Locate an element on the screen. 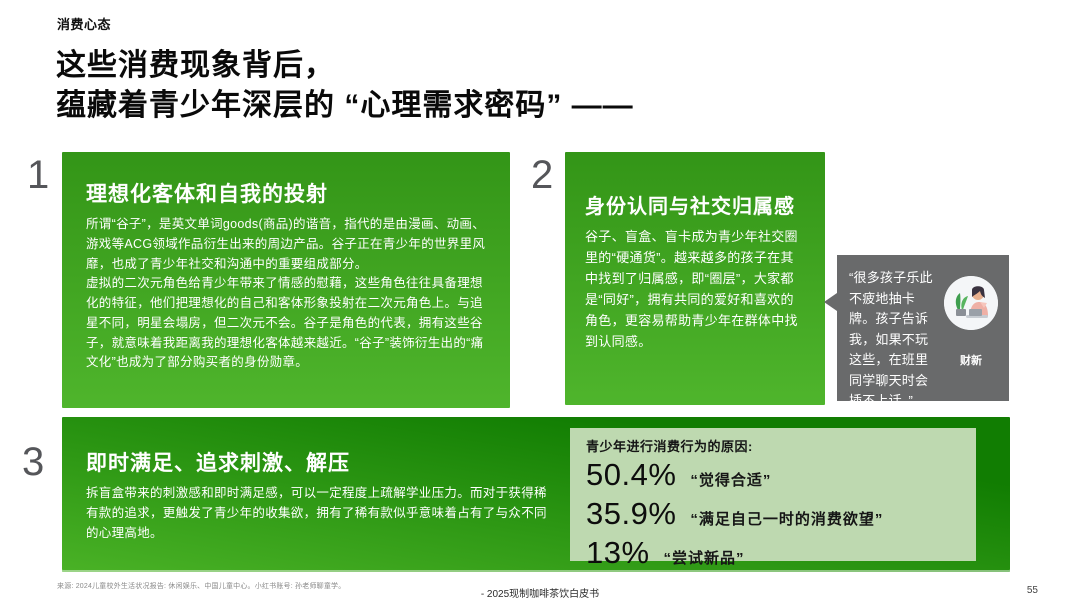 Image resolution: width=1080 pixels, height=608 pixels. stat-label: “觉得合适” is located at coordinates (731, 480).